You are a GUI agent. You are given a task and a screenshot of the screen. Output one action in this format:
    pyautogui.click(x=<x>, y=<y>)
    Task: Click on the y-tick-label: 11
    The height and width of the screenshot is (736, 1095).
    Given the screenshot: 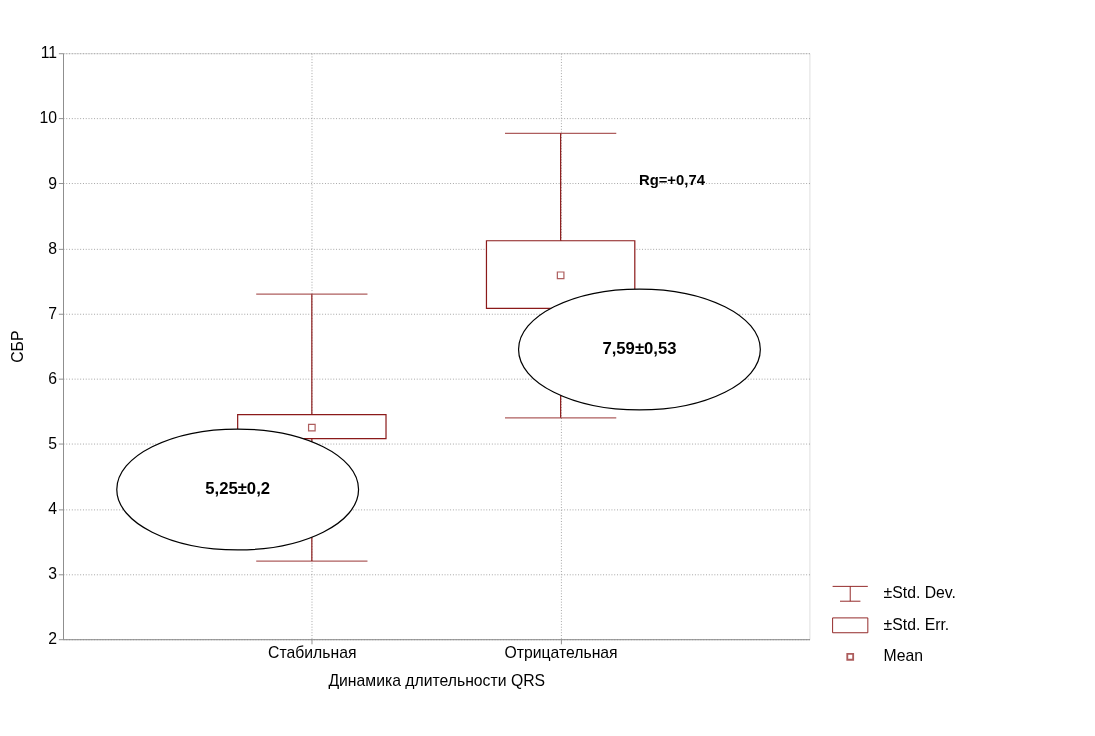 What is the action you would take?
    pyautogui.click(x=49, y=53)
    